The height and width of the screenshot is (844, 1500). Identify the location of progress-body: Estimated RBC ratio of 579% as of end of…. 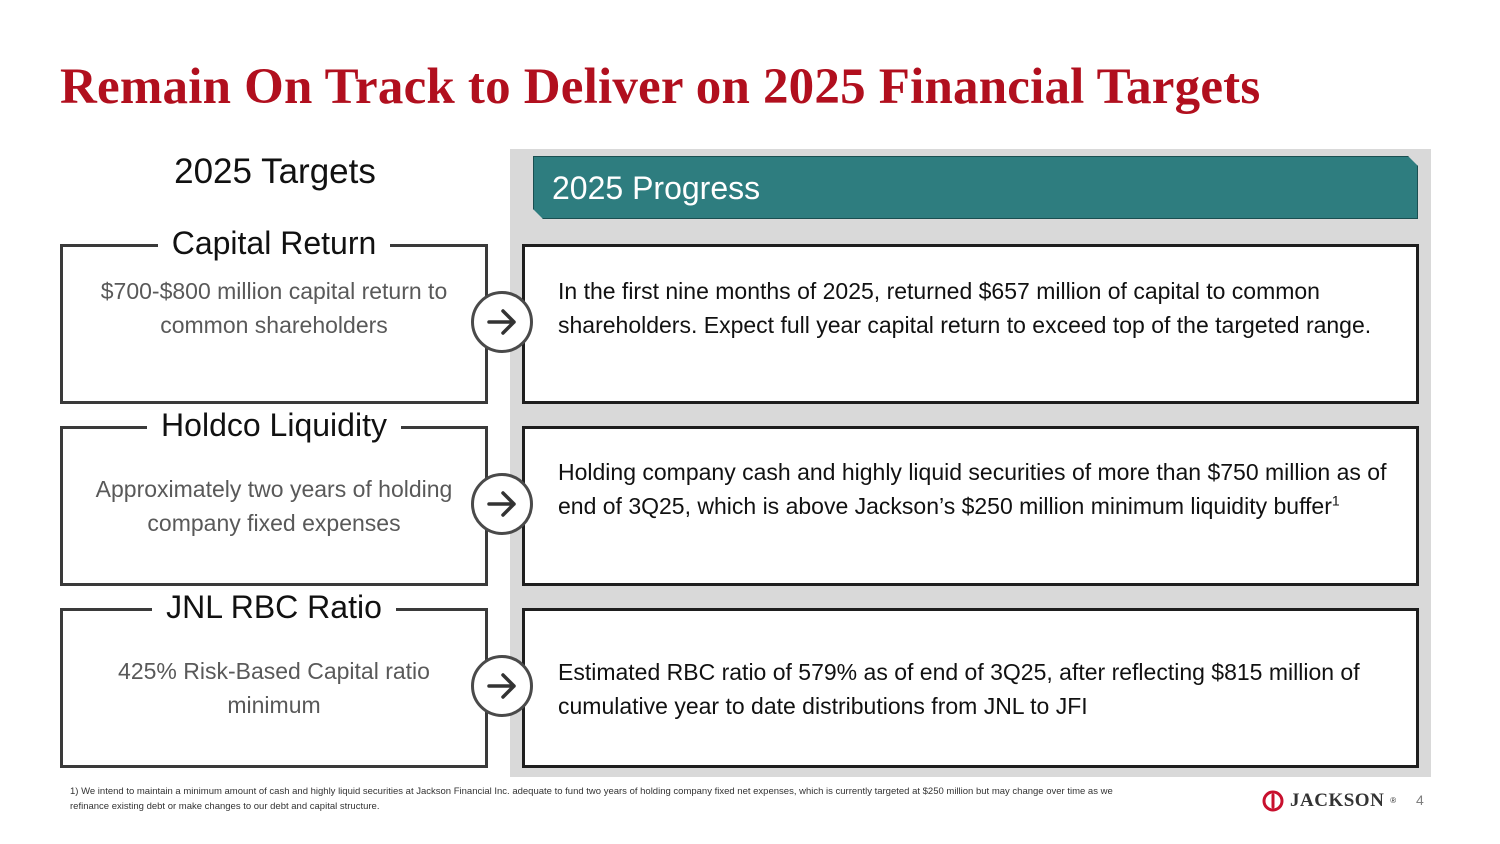
(959, 689).